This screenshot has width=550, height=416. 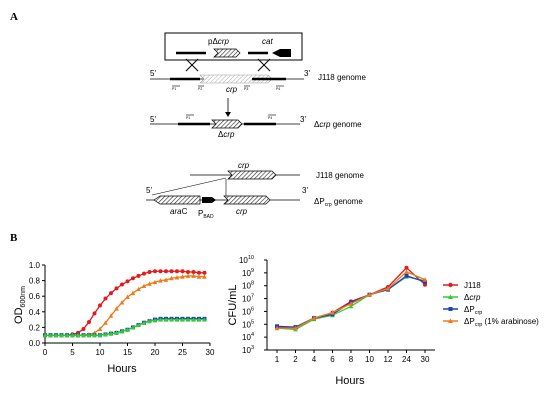 I want to click on od-y-tick-label: 0.6, so click(x=35, y=296).